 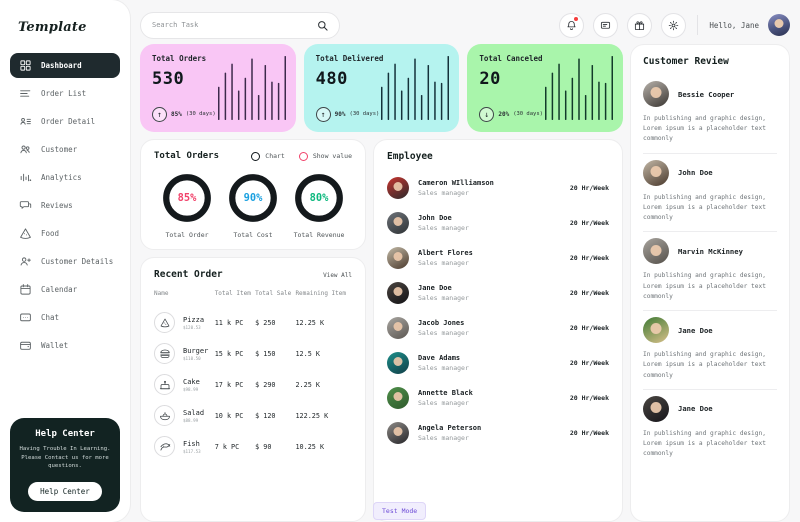 What do you see at coordinates (674, 25) in the screenshot?
I see `gear-icon` at bounding box center [674, 25].